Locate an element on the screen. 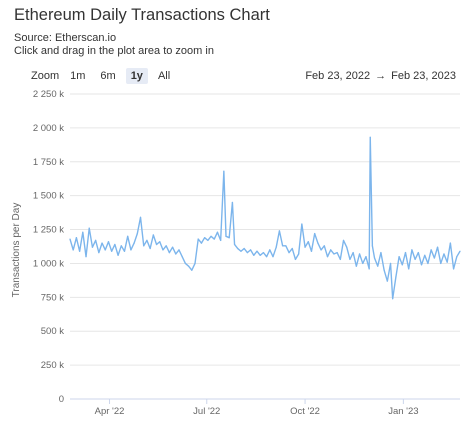  zoom-1y-button: 1y is located at coordinates (136, 76).